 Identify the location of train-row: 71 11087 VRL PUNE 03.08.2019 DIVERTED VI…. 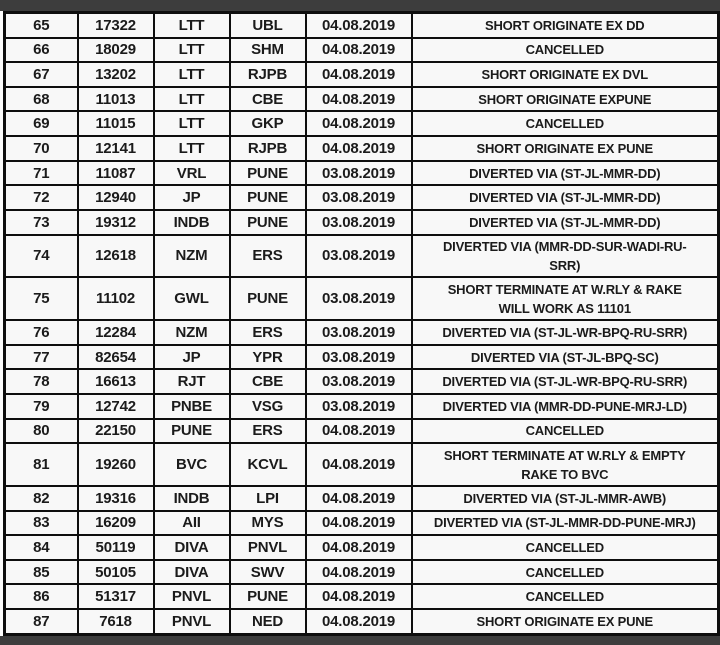
(361, 173).